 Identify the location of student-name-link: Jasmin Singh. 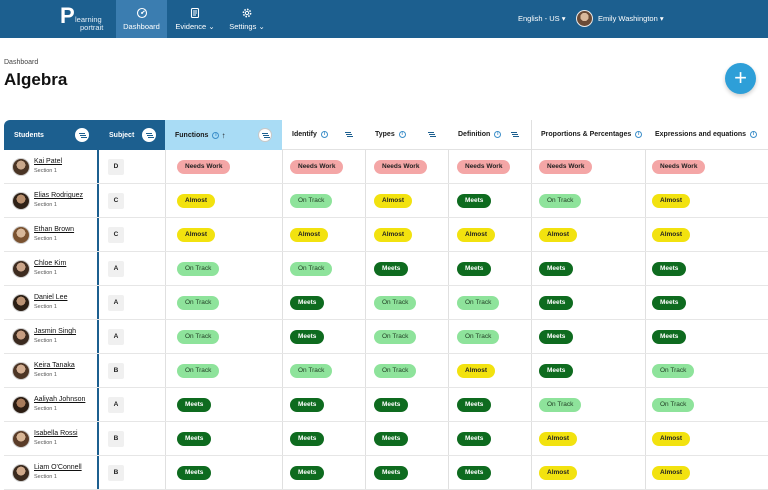
(55, 331).